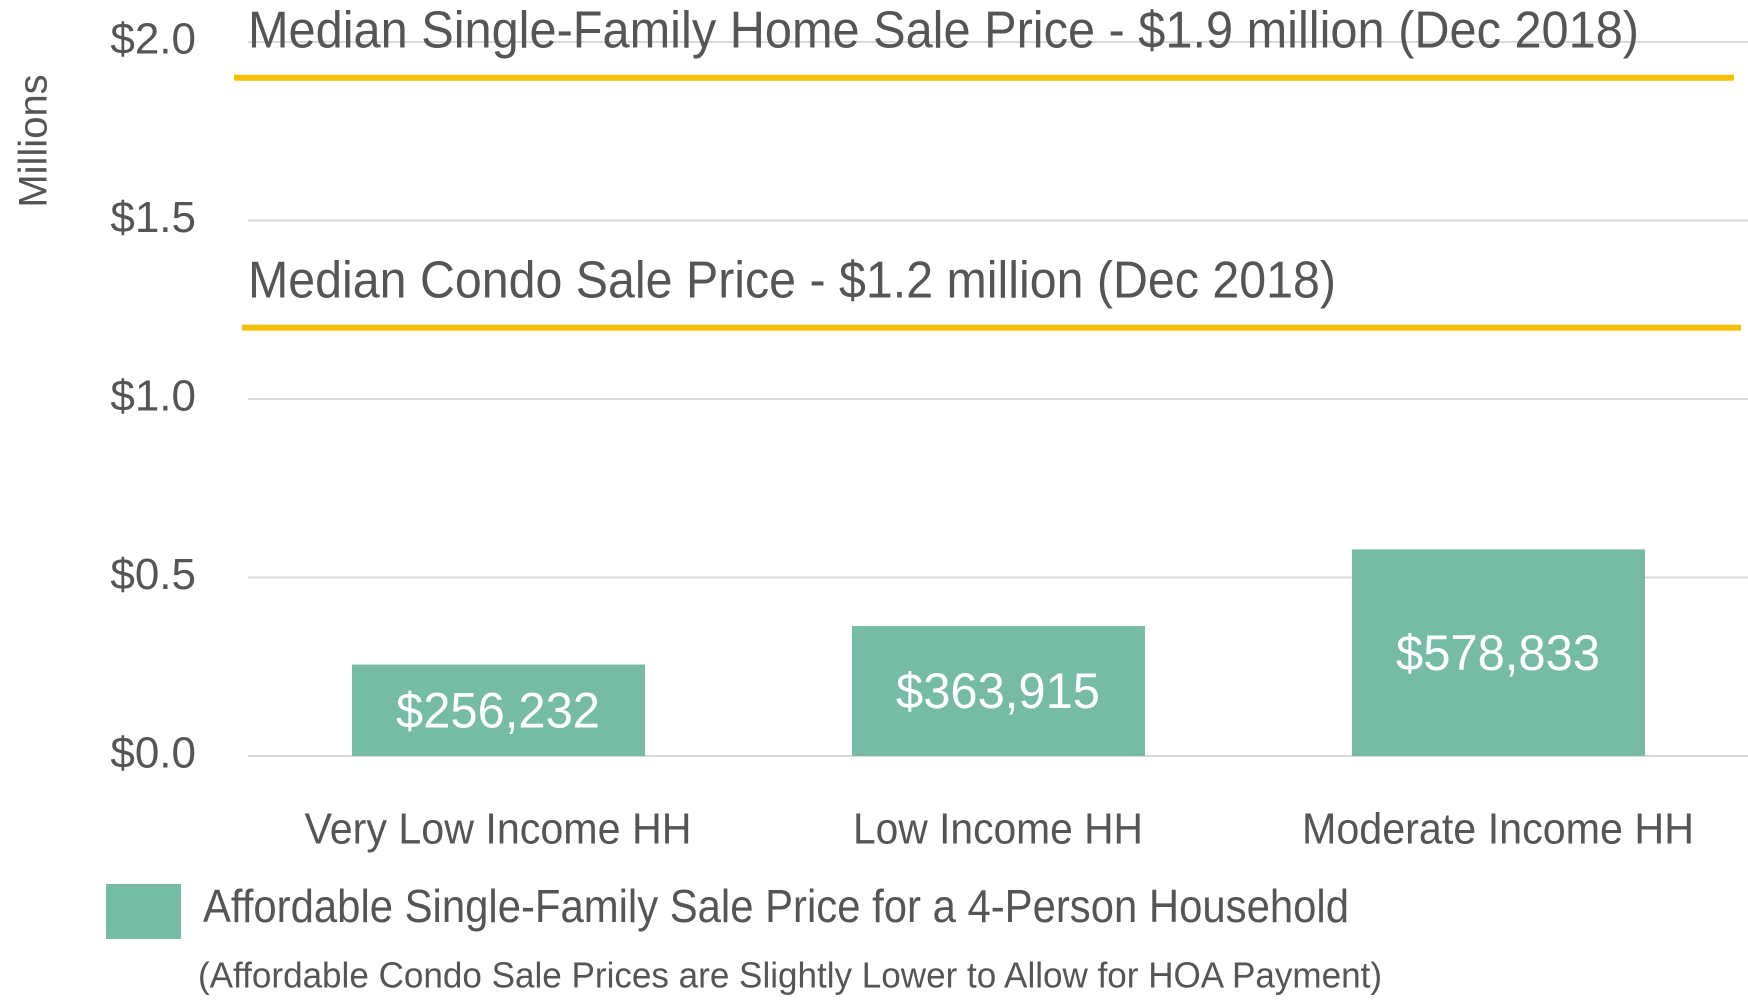  I want to click on y-tick-label: $0.5, so click(153, 574).